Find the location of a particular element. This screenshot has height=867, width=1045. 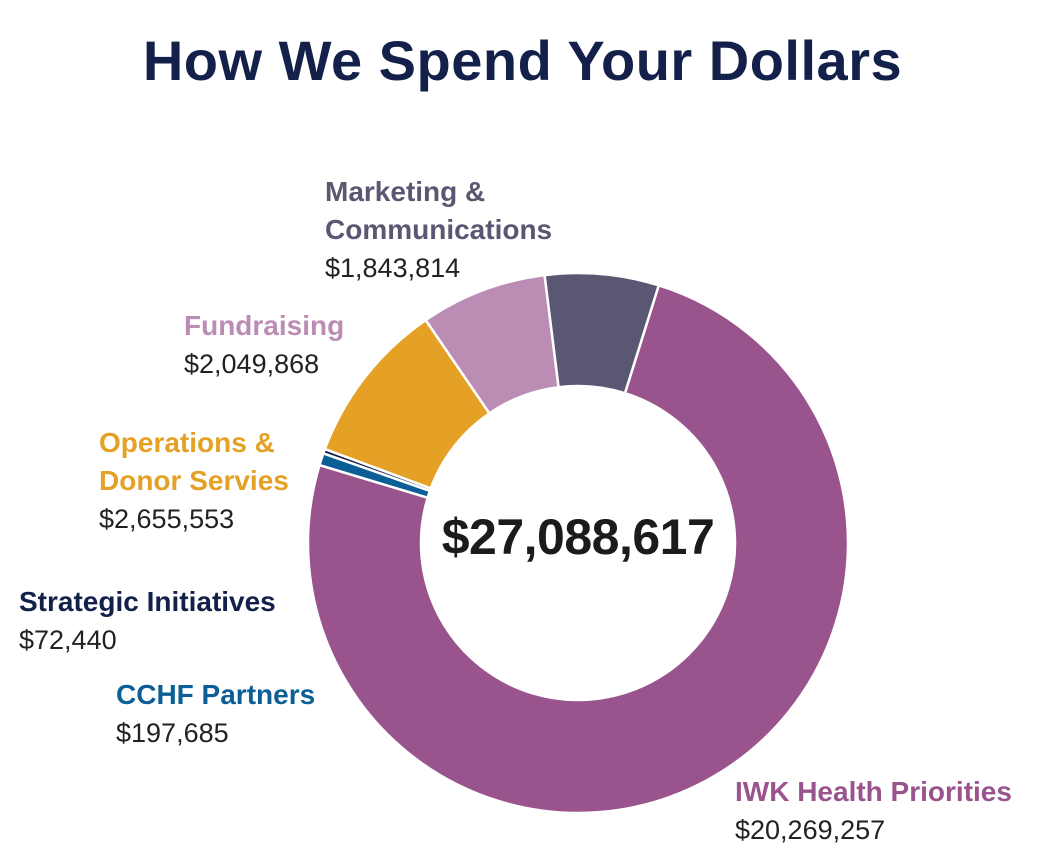

label-value: $197,685 is located at coordinates (172, 733).